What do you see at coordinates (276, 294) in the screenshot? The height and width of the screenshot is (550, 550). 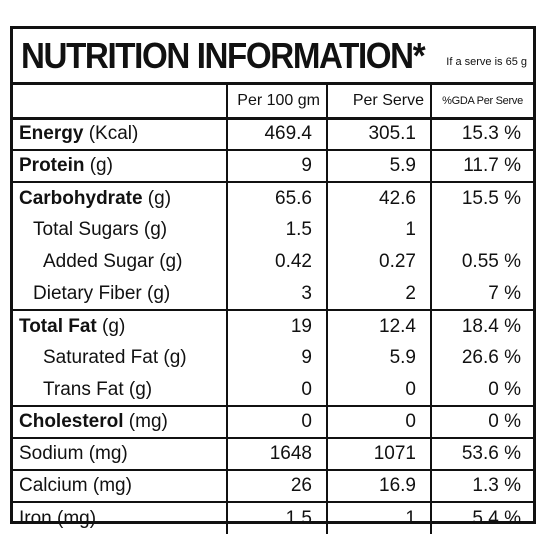 I see `value-per-100: 3` at bounding box center [276, 294].